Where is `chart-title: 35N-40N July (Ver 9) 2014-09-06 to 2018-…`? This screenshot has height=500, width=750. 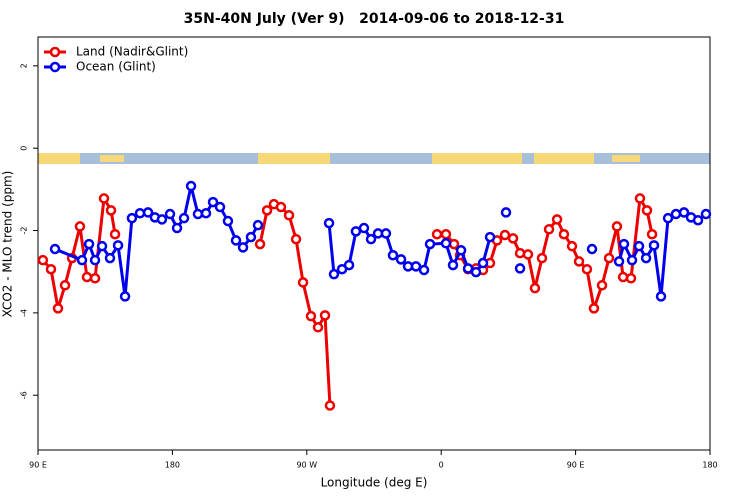
chart-title: 35N-40N July (Ver 9) 2014-09-06 to 2018-… is located at coordinates (374, 19).